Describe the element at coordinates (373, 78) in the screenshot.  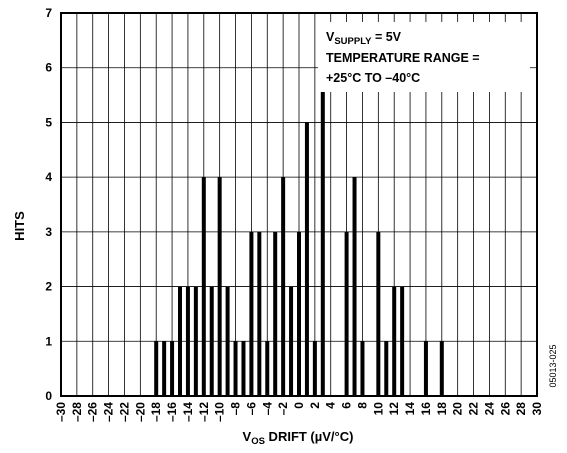
I see `annotation-line-3: +25°C TO –40°C` at that location.